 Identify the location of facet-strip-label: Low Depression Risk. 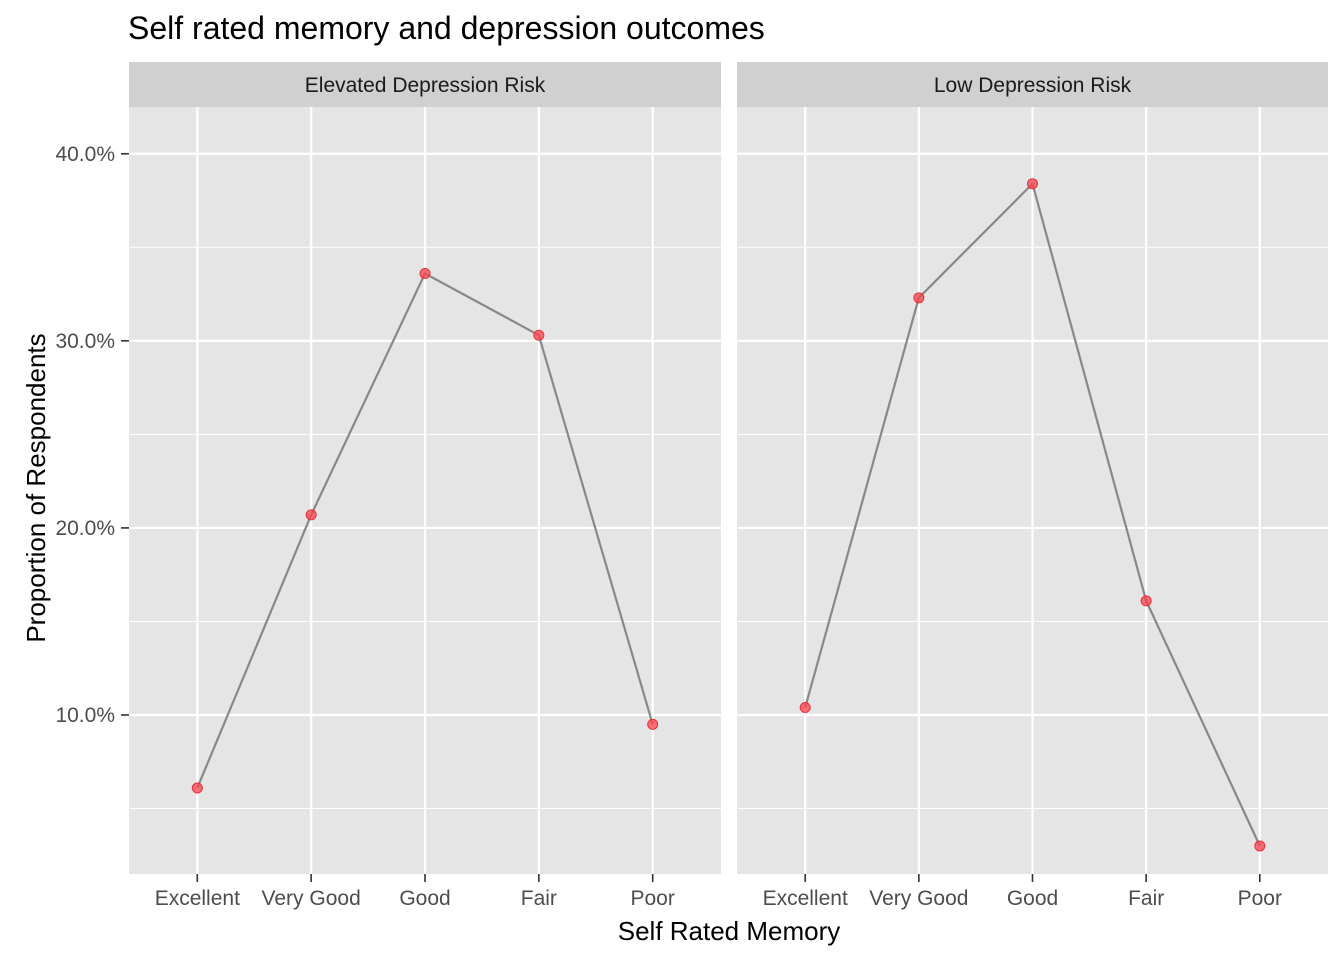
(1033, 85).